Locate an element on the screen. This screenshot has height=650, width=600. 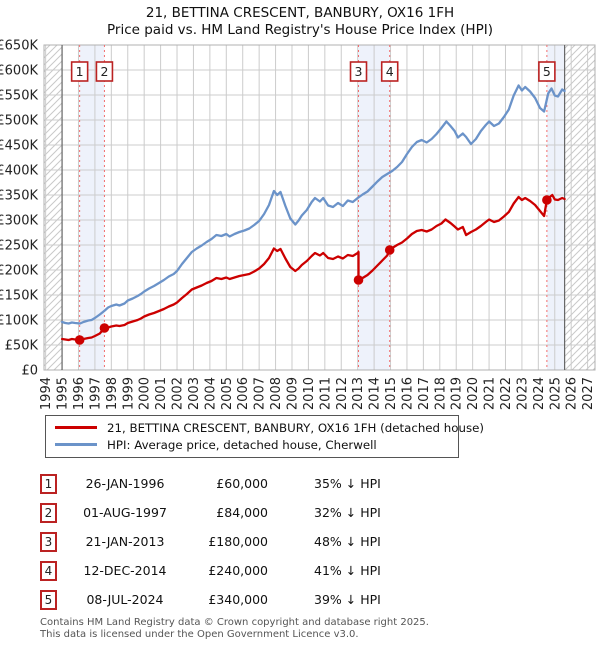
x-tick-label: 2004 is located at coordinates (210, 393).